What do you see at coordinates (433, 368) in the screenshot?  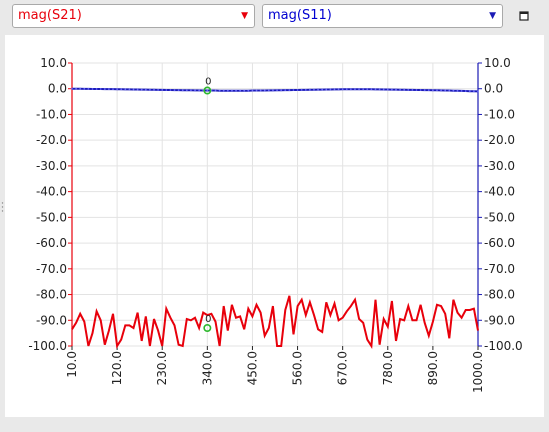 I see `x-tick-label: 890.0` at bounding box center [433, 368].